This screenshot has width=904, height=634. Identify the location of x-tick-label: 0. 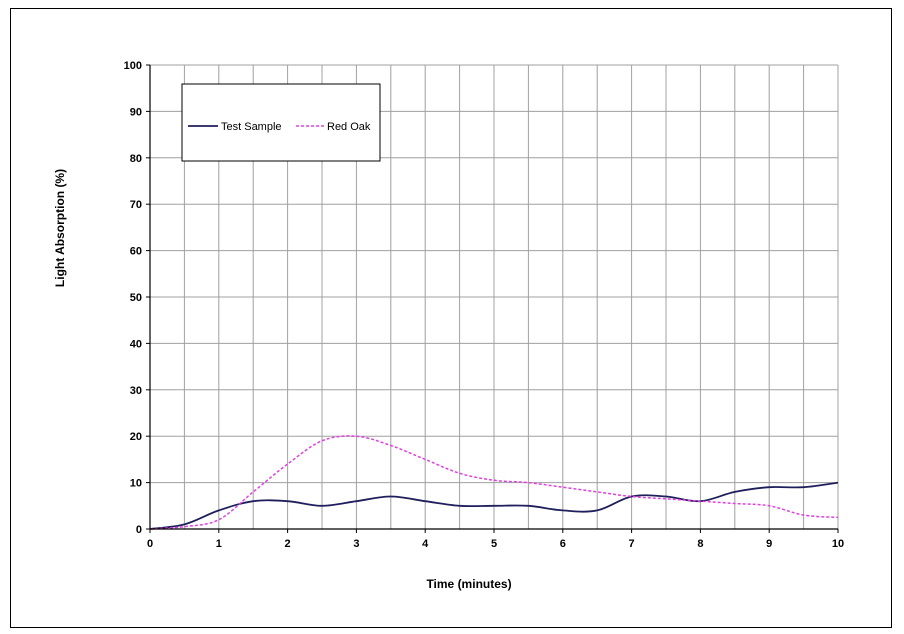
(150, 544).